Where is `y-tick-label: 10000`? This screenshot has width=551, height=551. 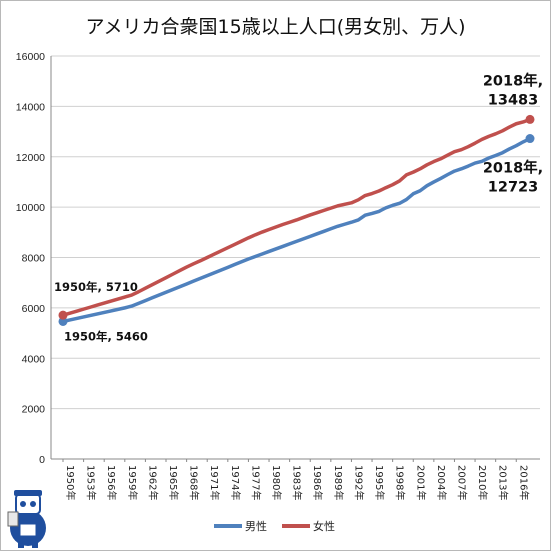
y-tick-label: 10000 is located at coordinates (30, 208).